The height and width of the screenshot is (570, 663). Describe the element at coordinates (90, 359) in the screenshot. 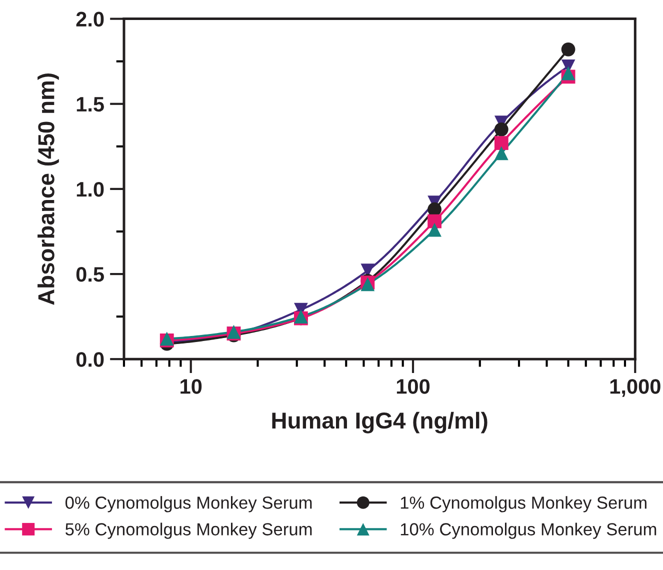

I see `y-tick-label: 0.0` at that location.